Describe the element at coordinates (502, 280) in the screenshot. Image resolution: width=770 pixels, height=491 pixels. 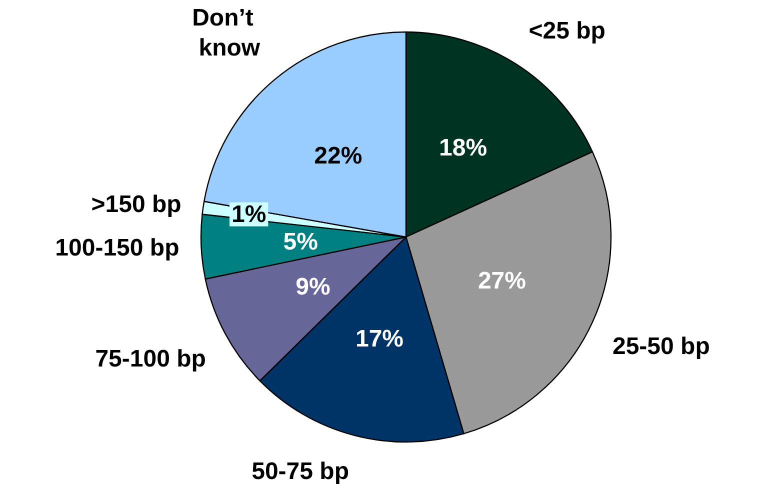
I see `data-label: 27%` at that location.